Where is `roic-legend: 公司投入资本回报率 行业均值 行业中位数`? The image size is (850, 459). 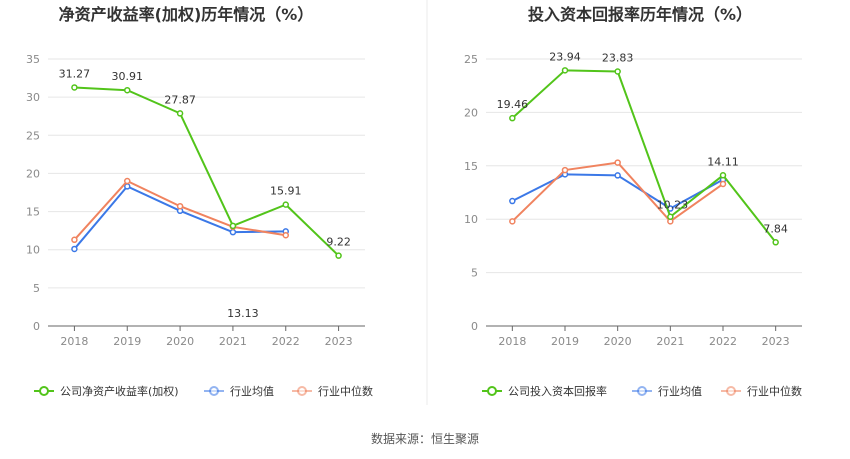
roic-legend: 公司投入资本回报率 行业均值 行业中位数 is located at coordinates (642, 391).